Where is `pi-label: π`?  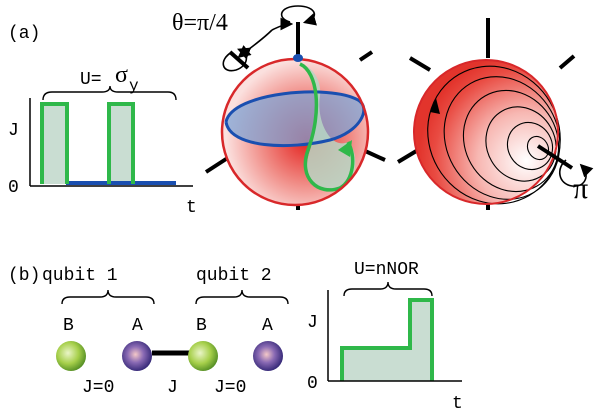 pi-label: π is located at coordinates (580, 188).